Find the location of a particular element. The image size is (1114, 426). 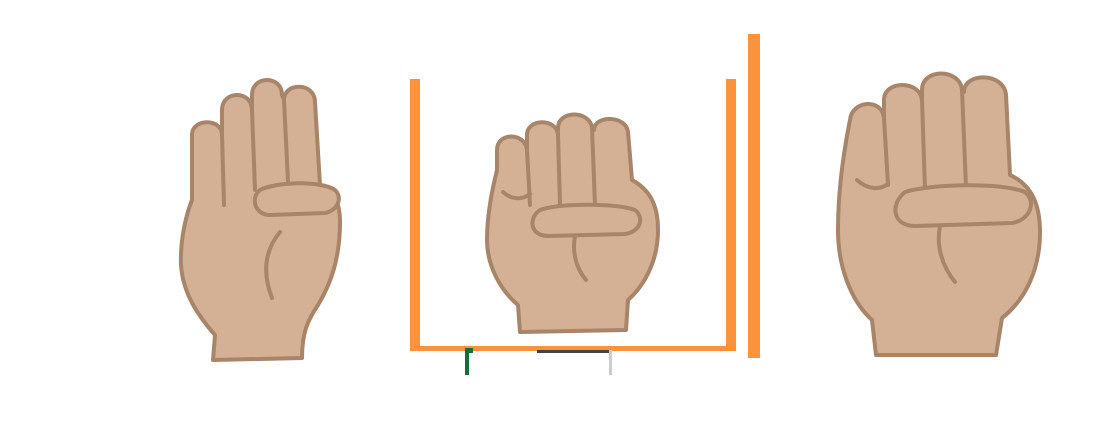

baseline-markers is located at coordinates (538, 361).